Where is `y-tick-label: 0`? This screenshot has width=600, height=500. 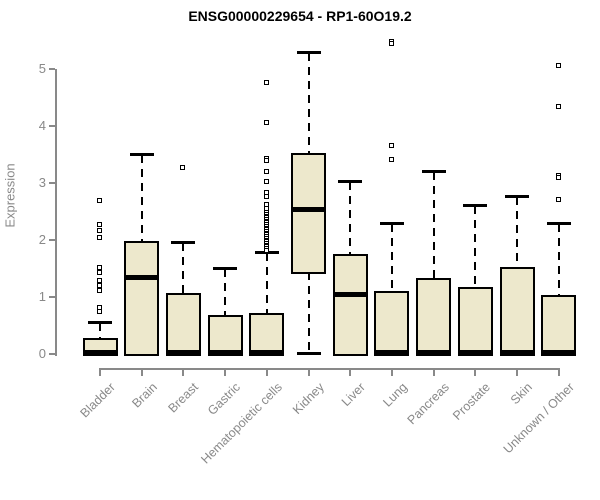 y-tick-label: 0 is located at coordinates (42, 353).